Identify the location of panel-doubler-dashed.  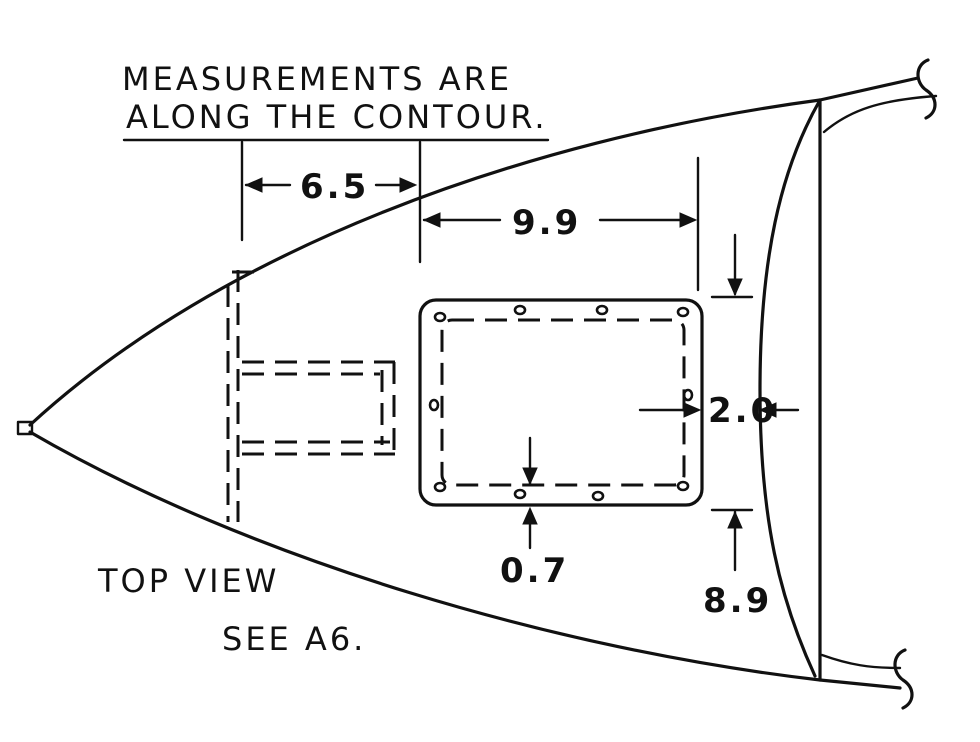
(563, 402).